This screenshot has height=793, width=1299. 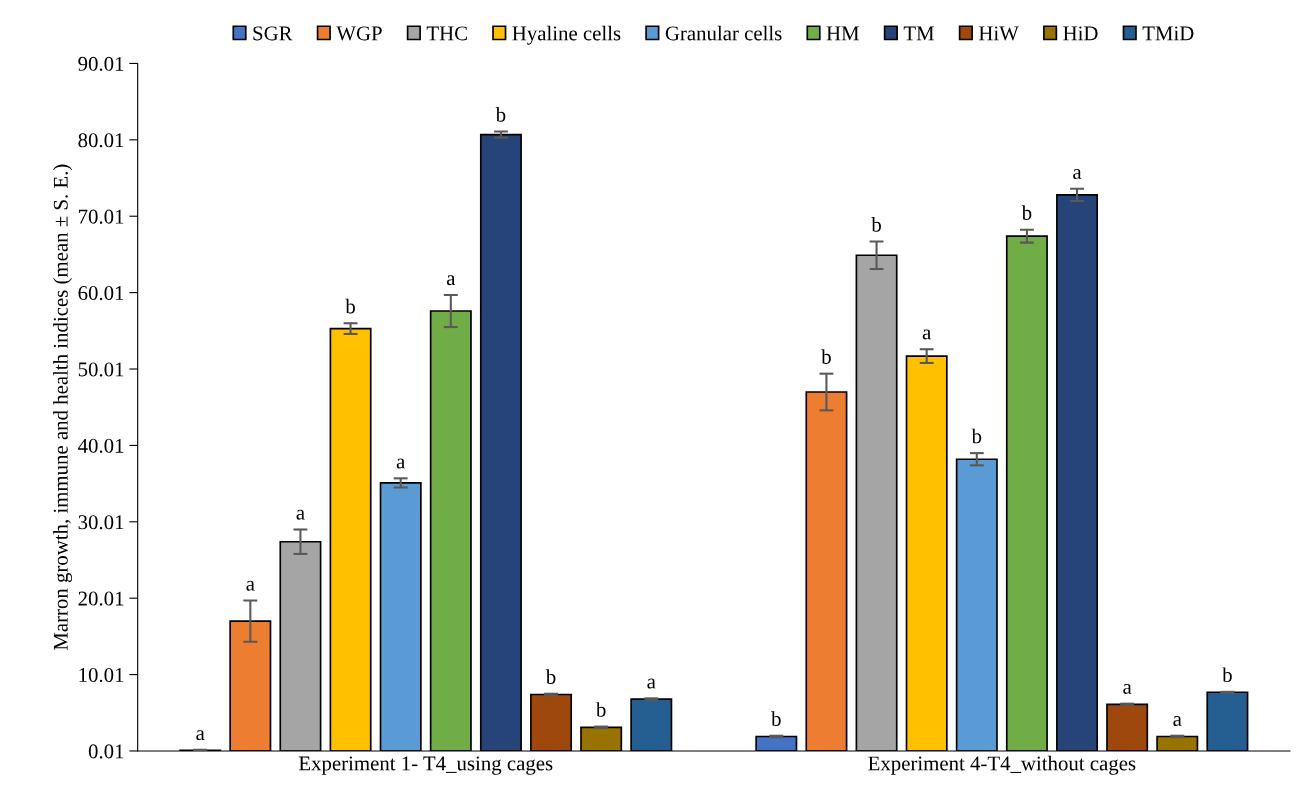 What do you see at coordinates (425, 765) in the screenshot?
I see `x-tick-label: Experiment 1- T4_using cages` at bounding box center [425, 765].